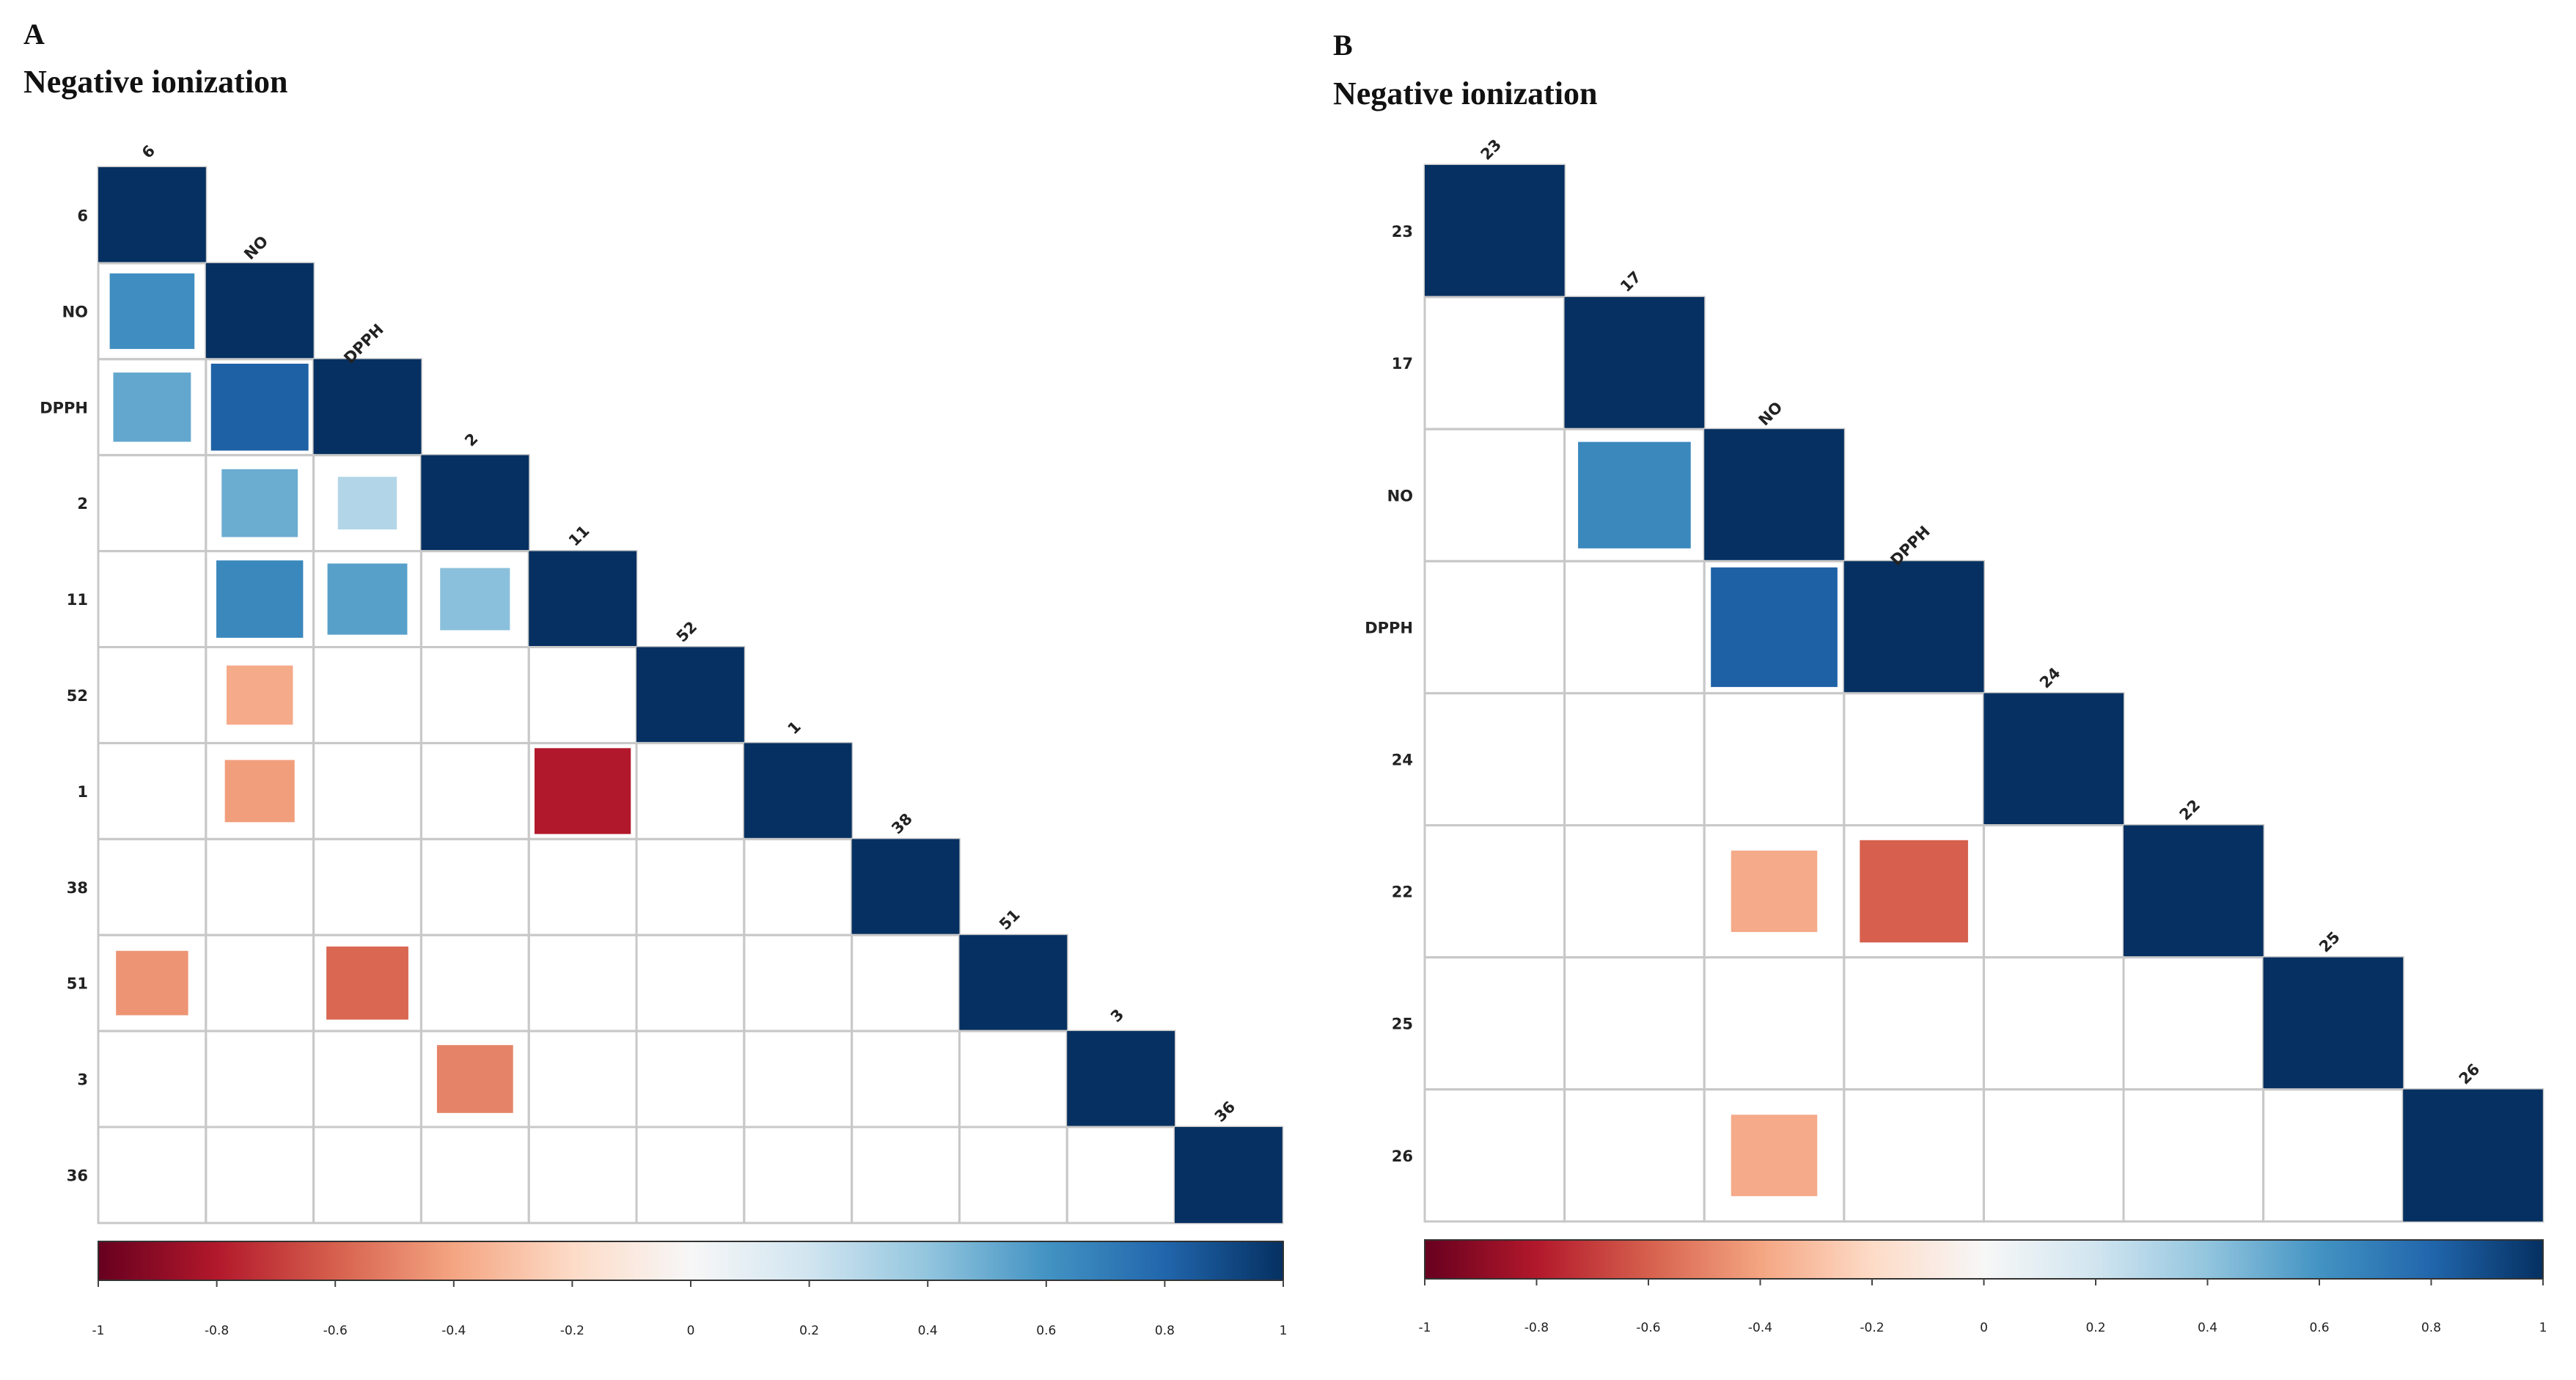 Image resolution: width=2576 pixels, height=1380 pixels. I want to click on cell-38-dpph, so click(367, 886).